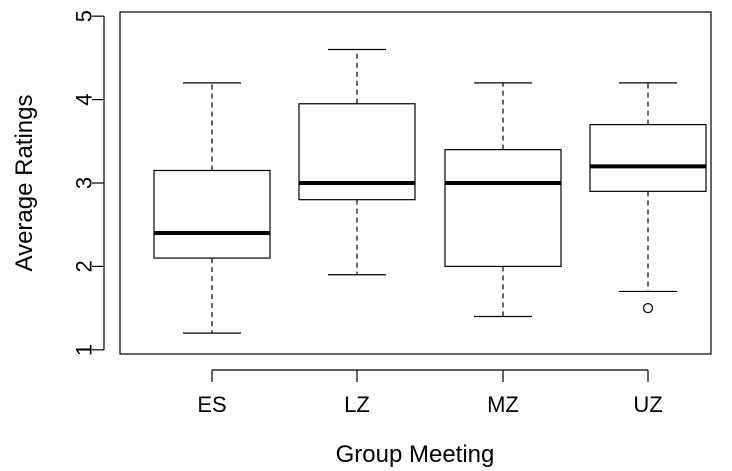  I want to click on y-tick-label: 5, so click(84, 16).